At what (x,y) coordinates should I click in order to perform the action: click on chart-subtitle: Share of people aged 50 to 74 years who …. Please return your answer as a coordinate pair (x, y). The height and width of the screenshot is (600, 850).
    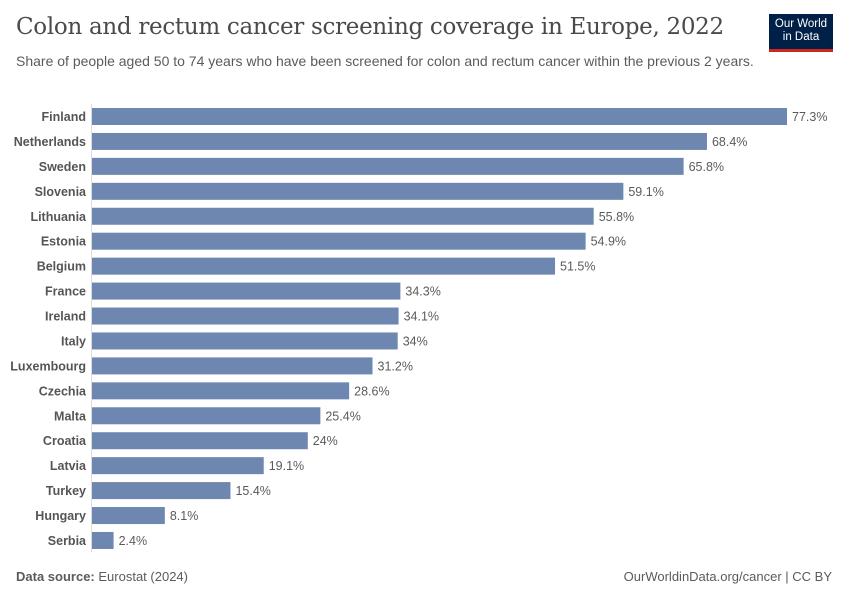
    Looking at the image, I should click on (385, 61).